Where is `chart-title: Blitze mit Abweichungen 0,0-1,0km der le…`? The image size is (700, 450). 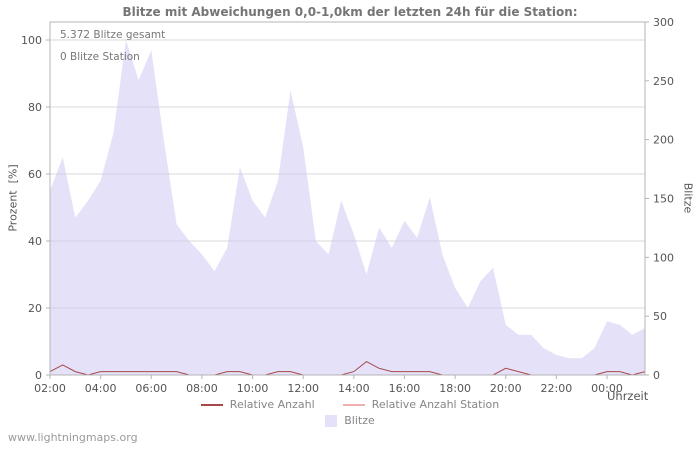
chart-title: Blitze mit Abweichungen 0,0-1,0km der le… is located at coordinates (350, 12).